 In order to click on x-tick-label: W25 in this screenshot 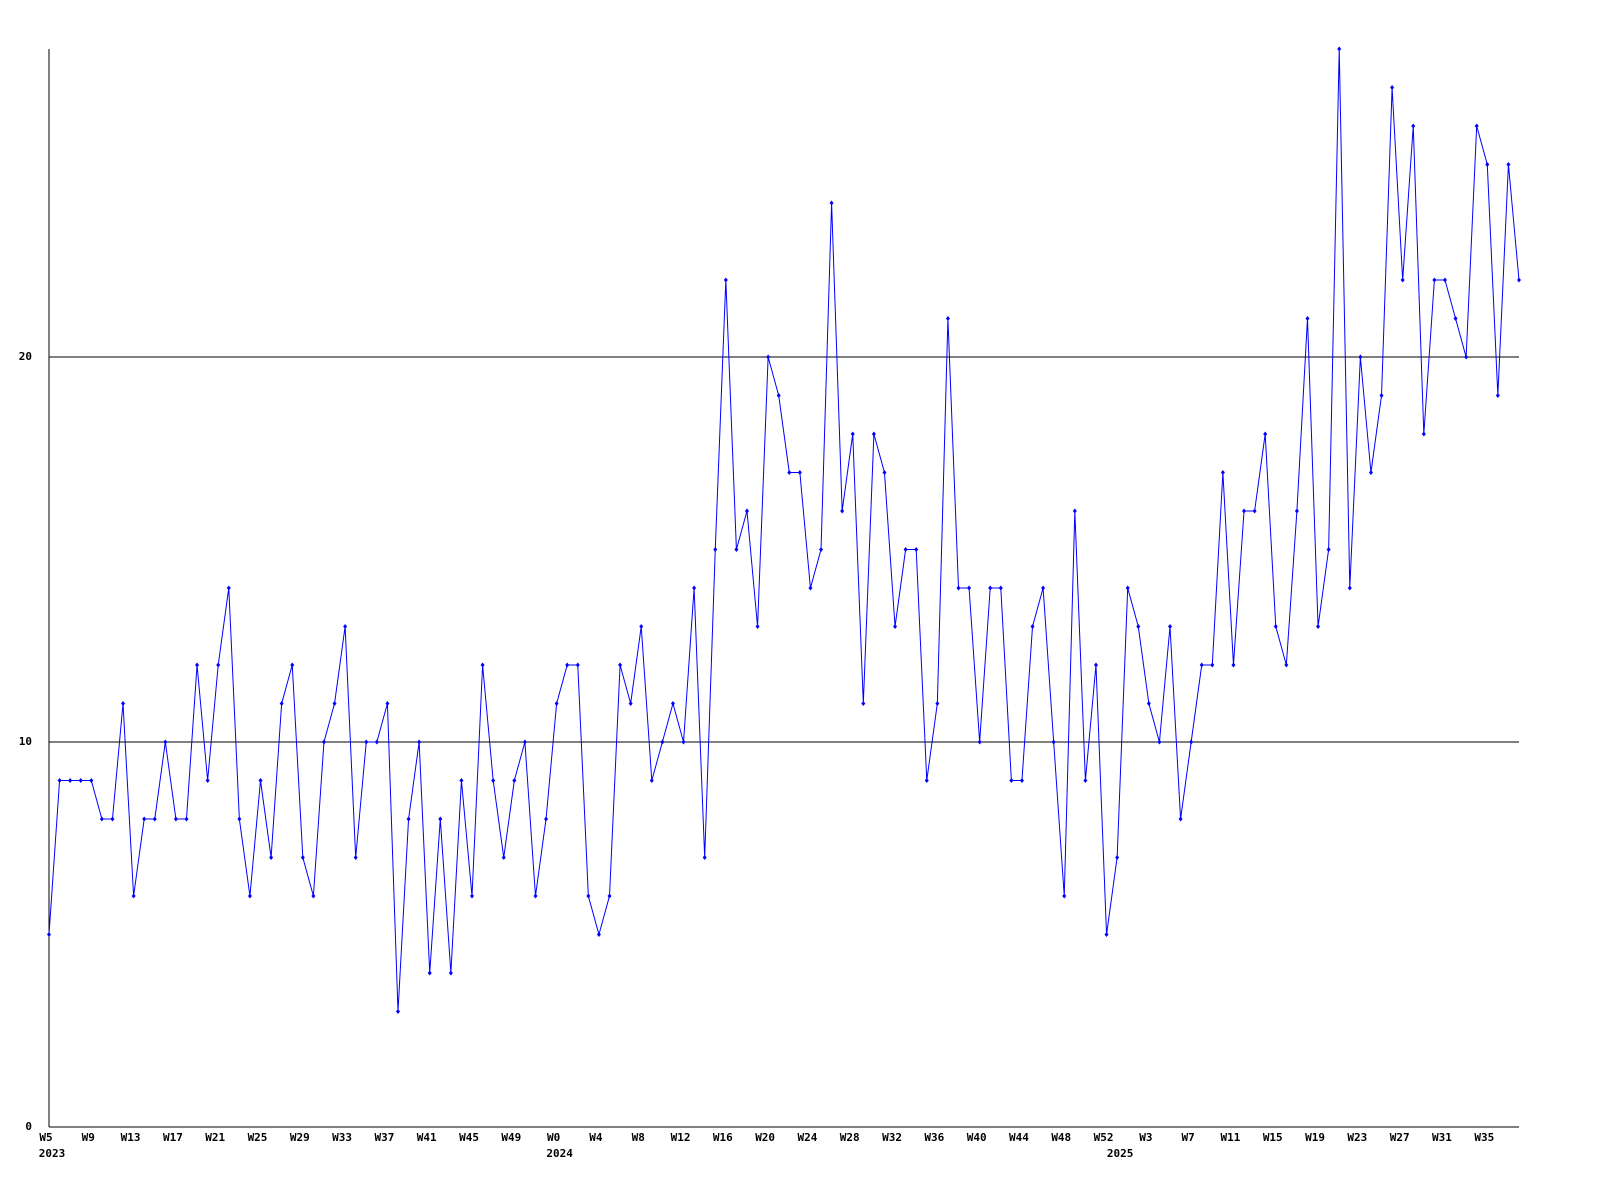, I will do `click(258, 1137)`.